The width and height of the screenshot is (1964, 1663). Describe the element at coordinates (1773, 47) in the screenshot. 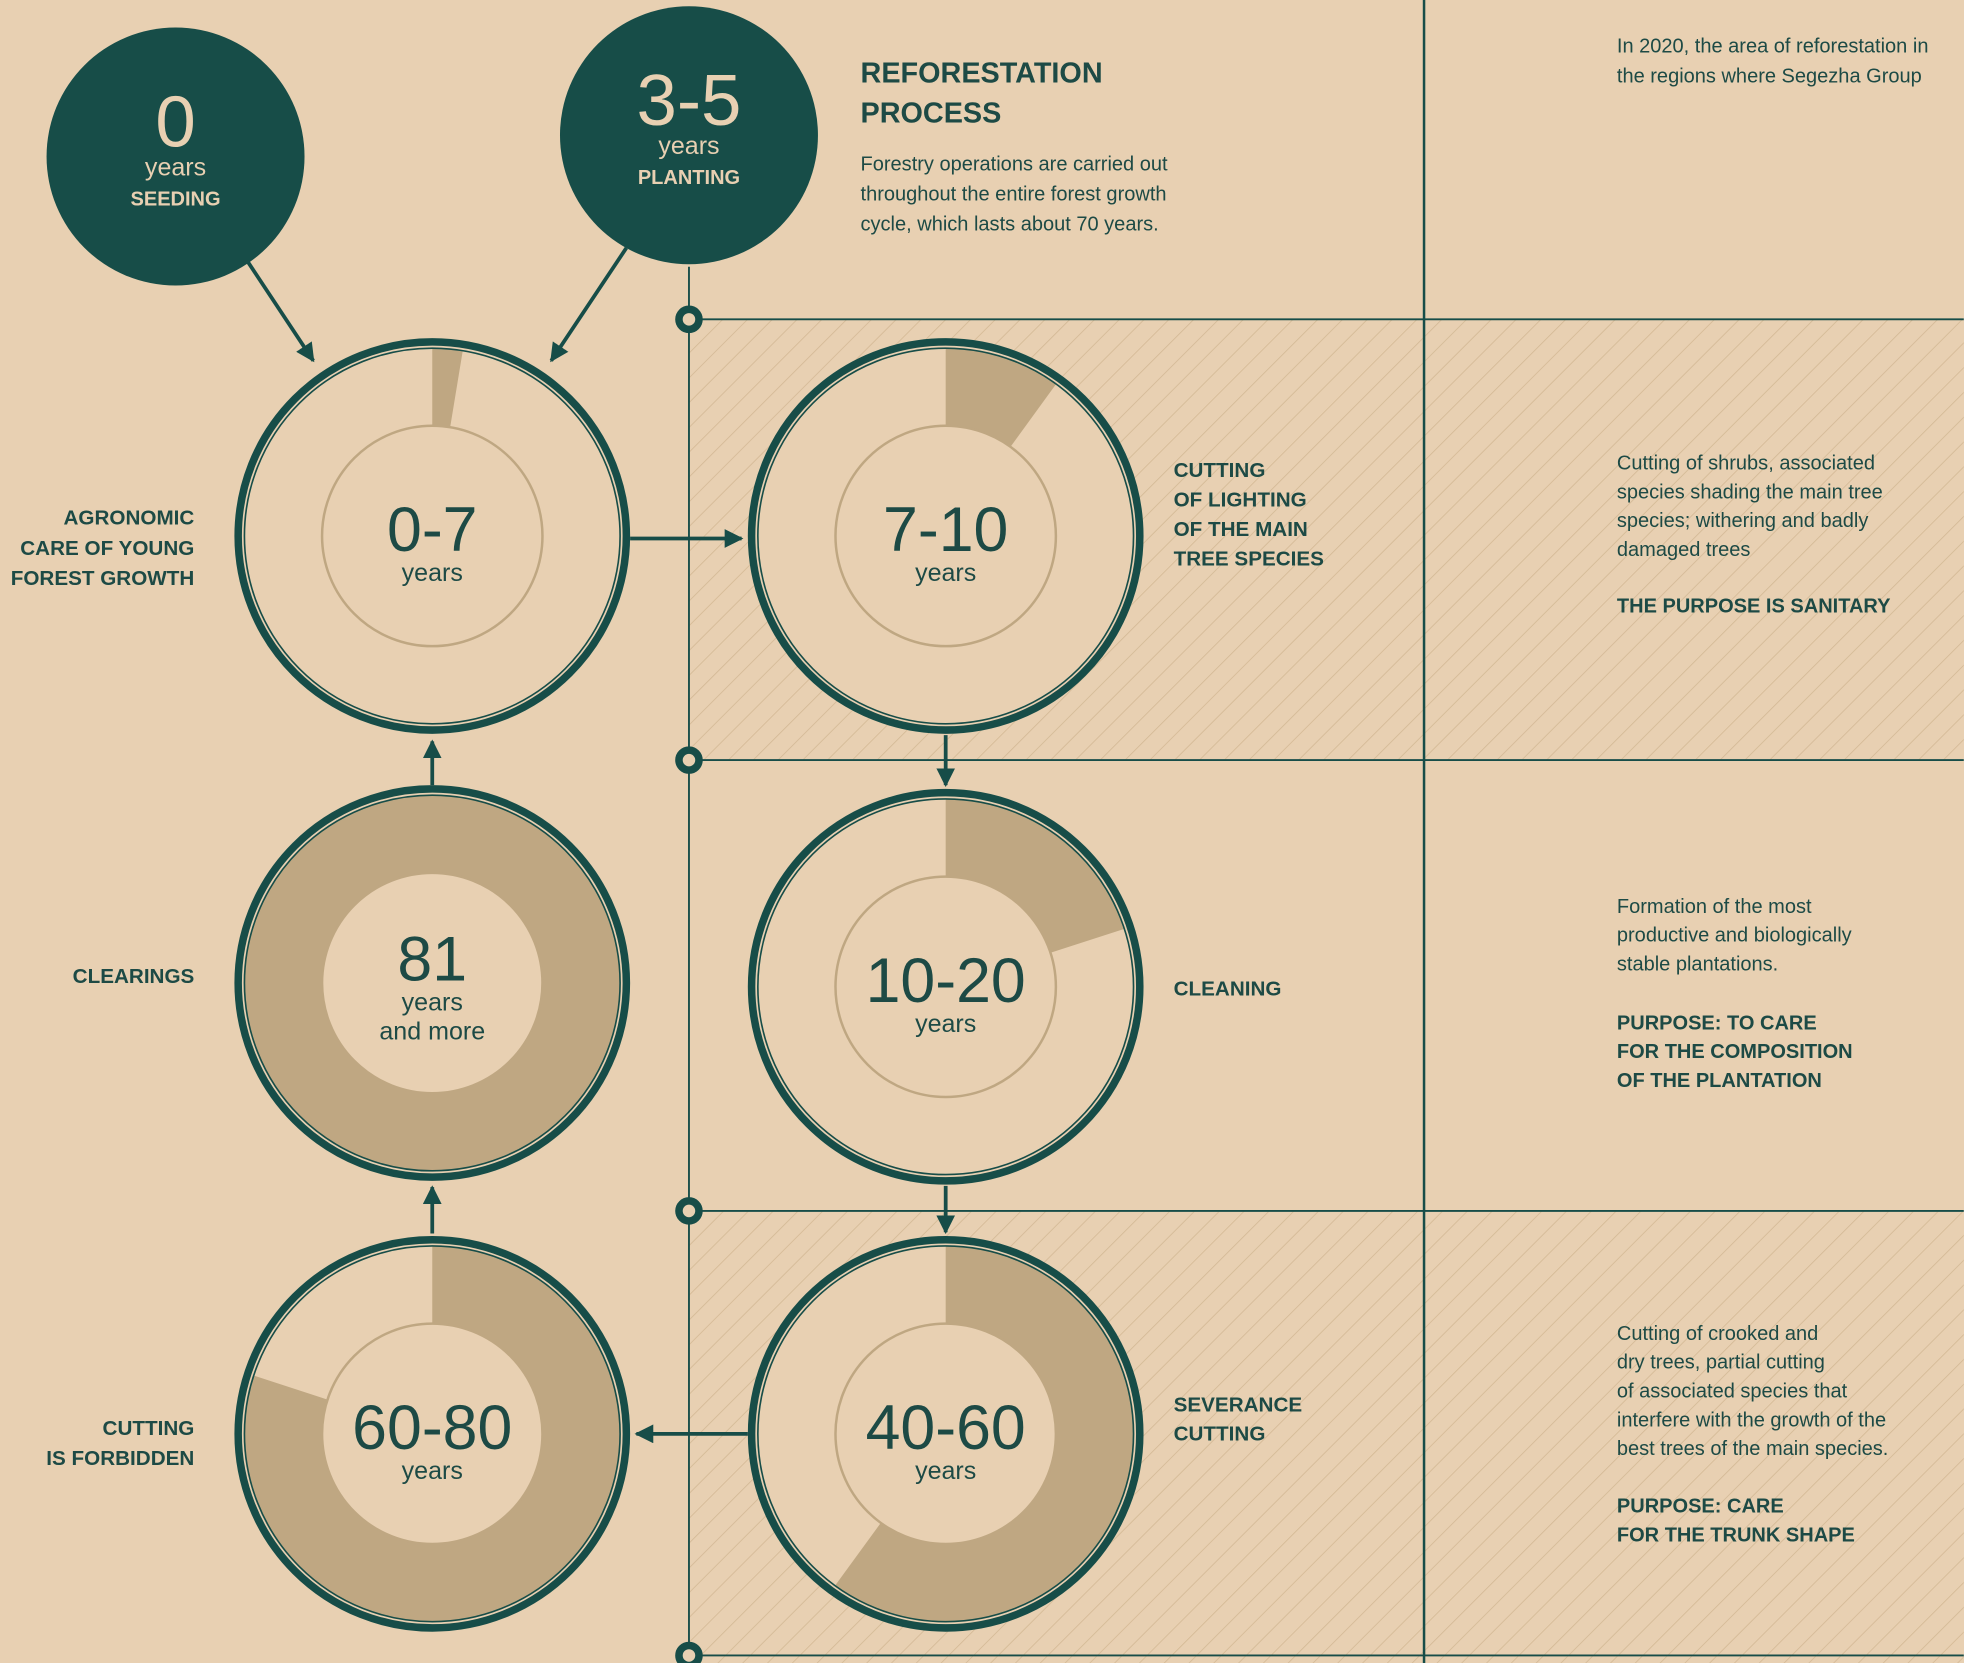

I see `note: In 2020, the area of reforestation in` at that location.